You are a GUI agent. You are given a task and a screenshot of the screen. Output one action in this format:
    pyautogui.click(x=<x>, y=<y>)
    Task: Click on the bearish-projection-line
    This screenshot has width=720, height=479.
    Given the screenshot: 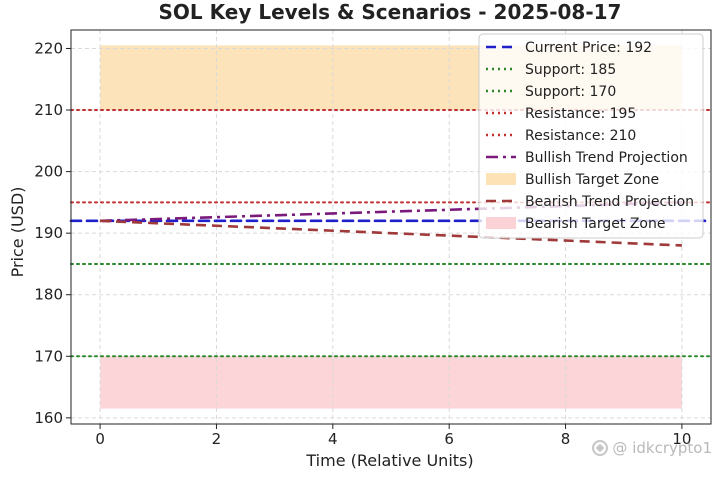 What is the action you would take?
    pyautogui.click(x=391, y=233)
    